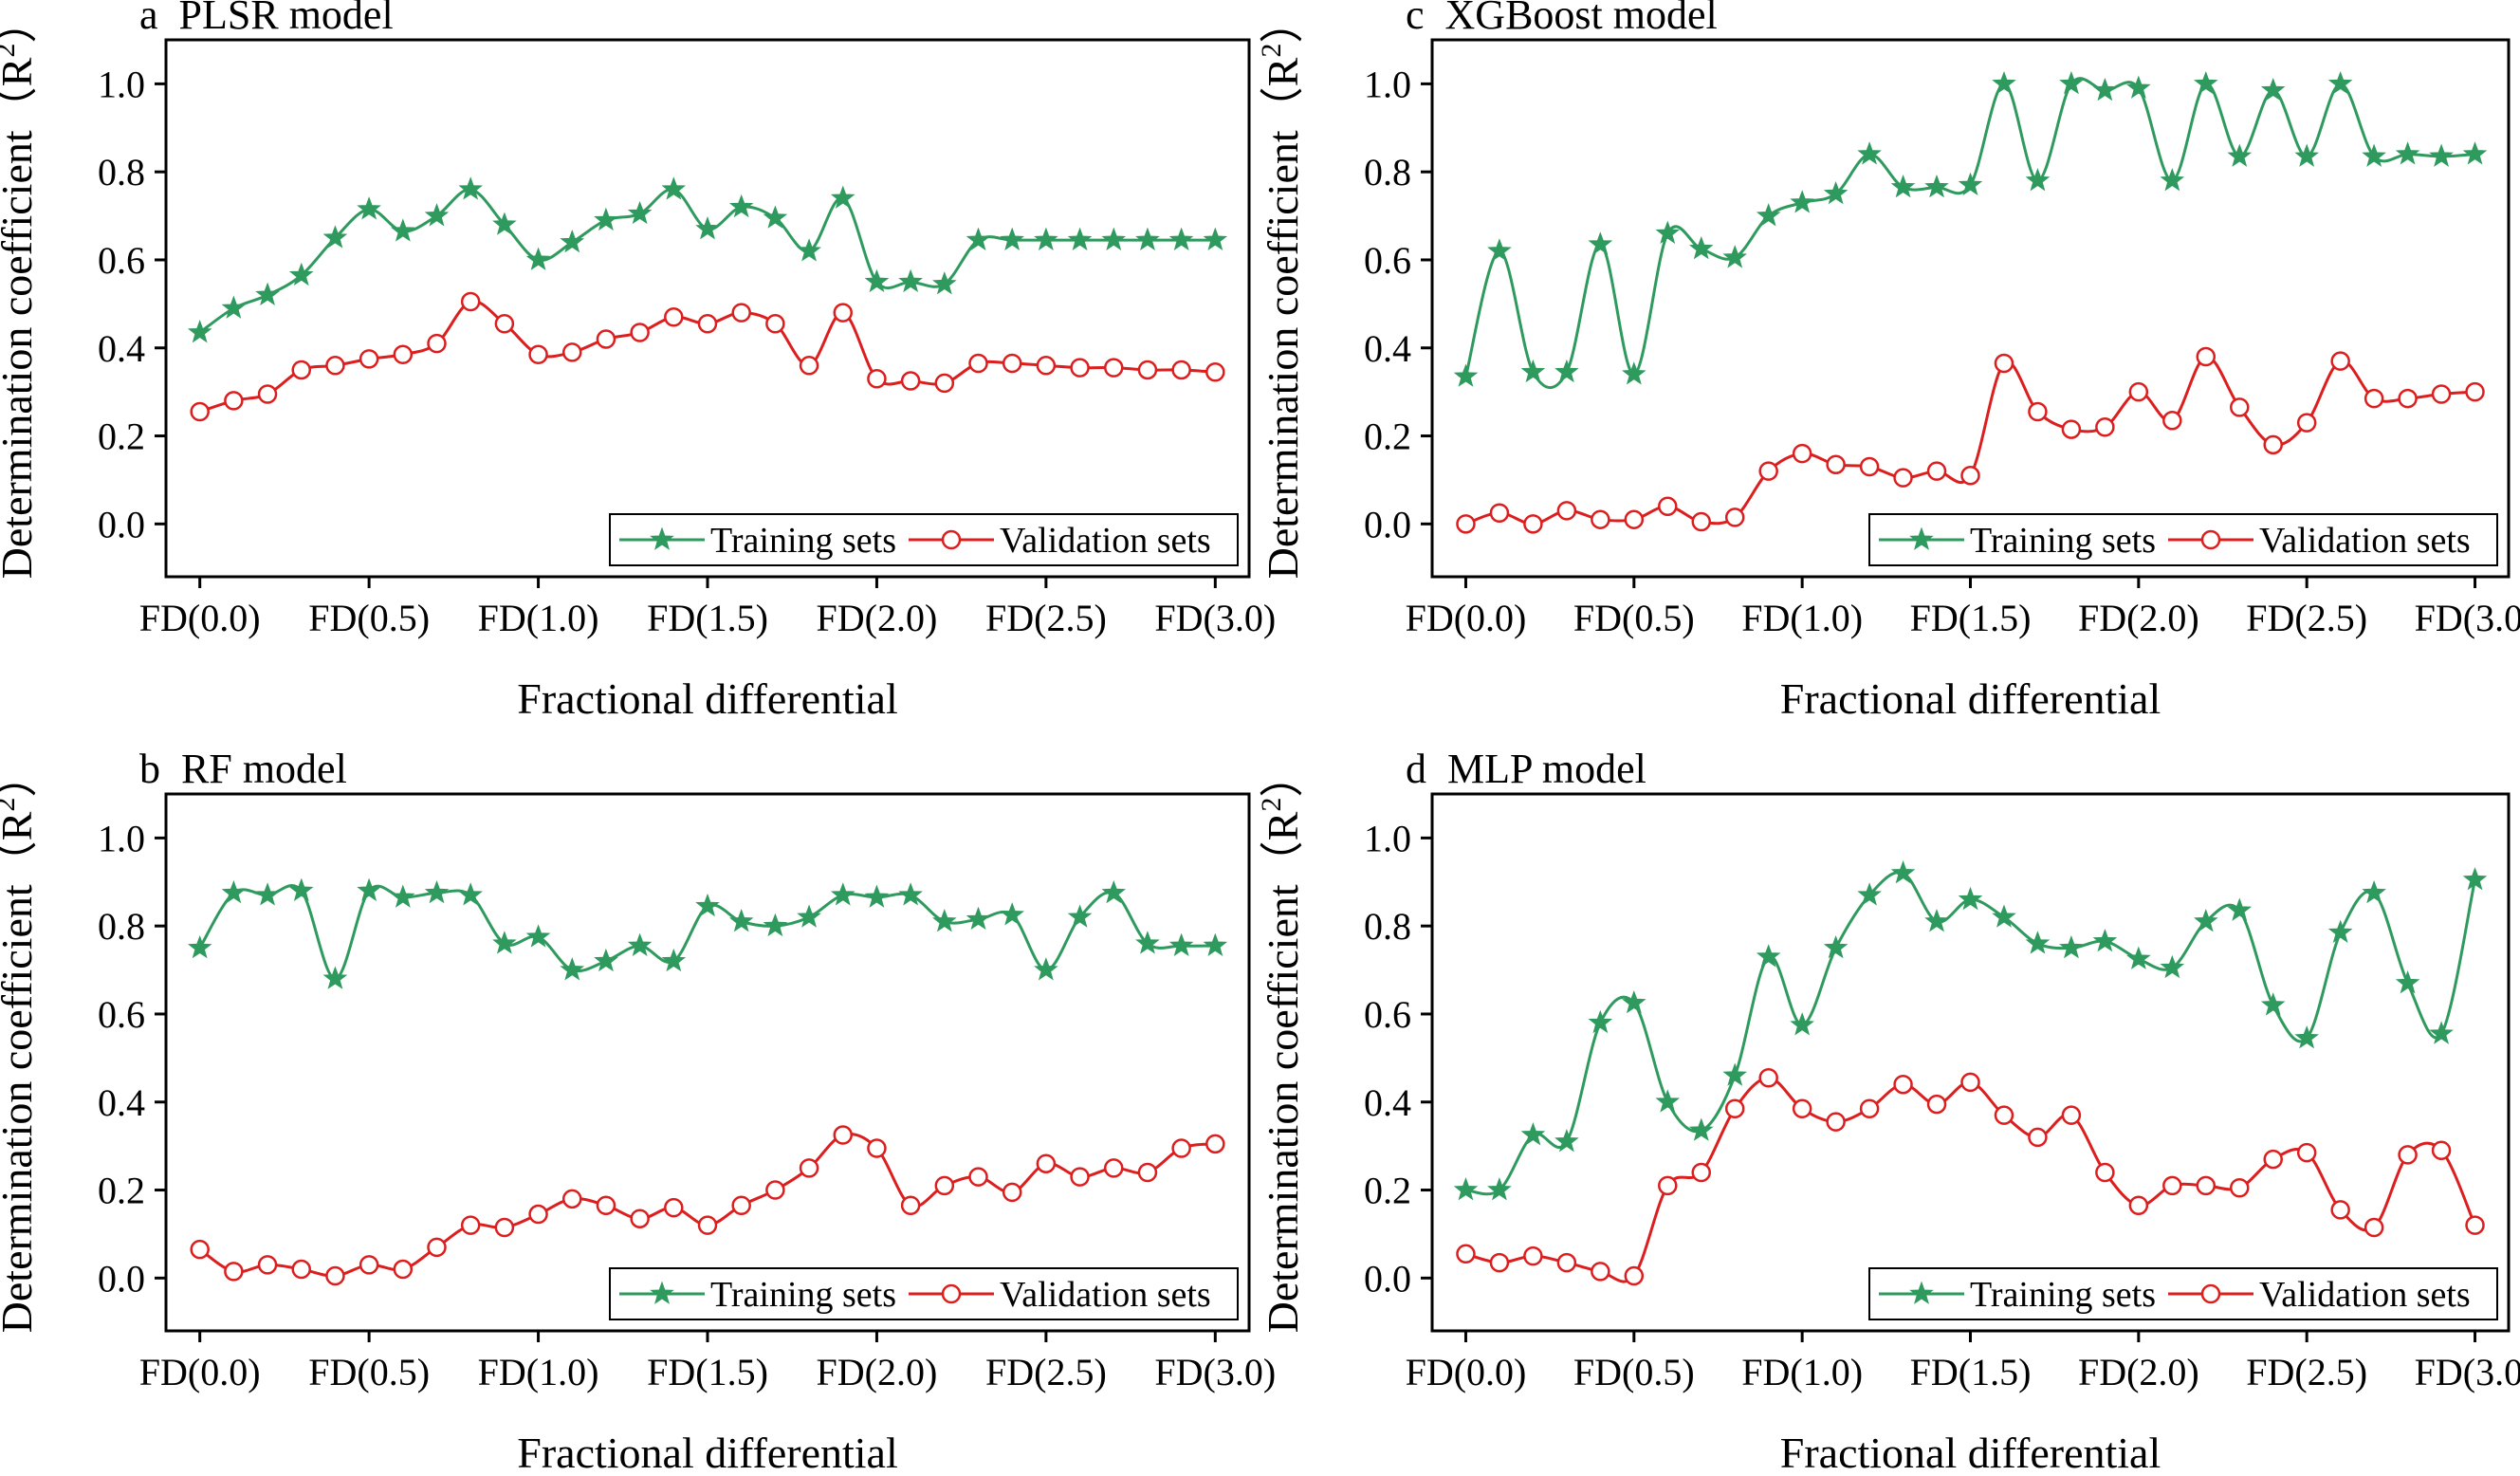 The height and width of the screenshot is (1476, 2520). What do you see at coordinates (1416, 769) in the screenshot?
I see `panel-letter: d` at bounding box center [1416, 769].